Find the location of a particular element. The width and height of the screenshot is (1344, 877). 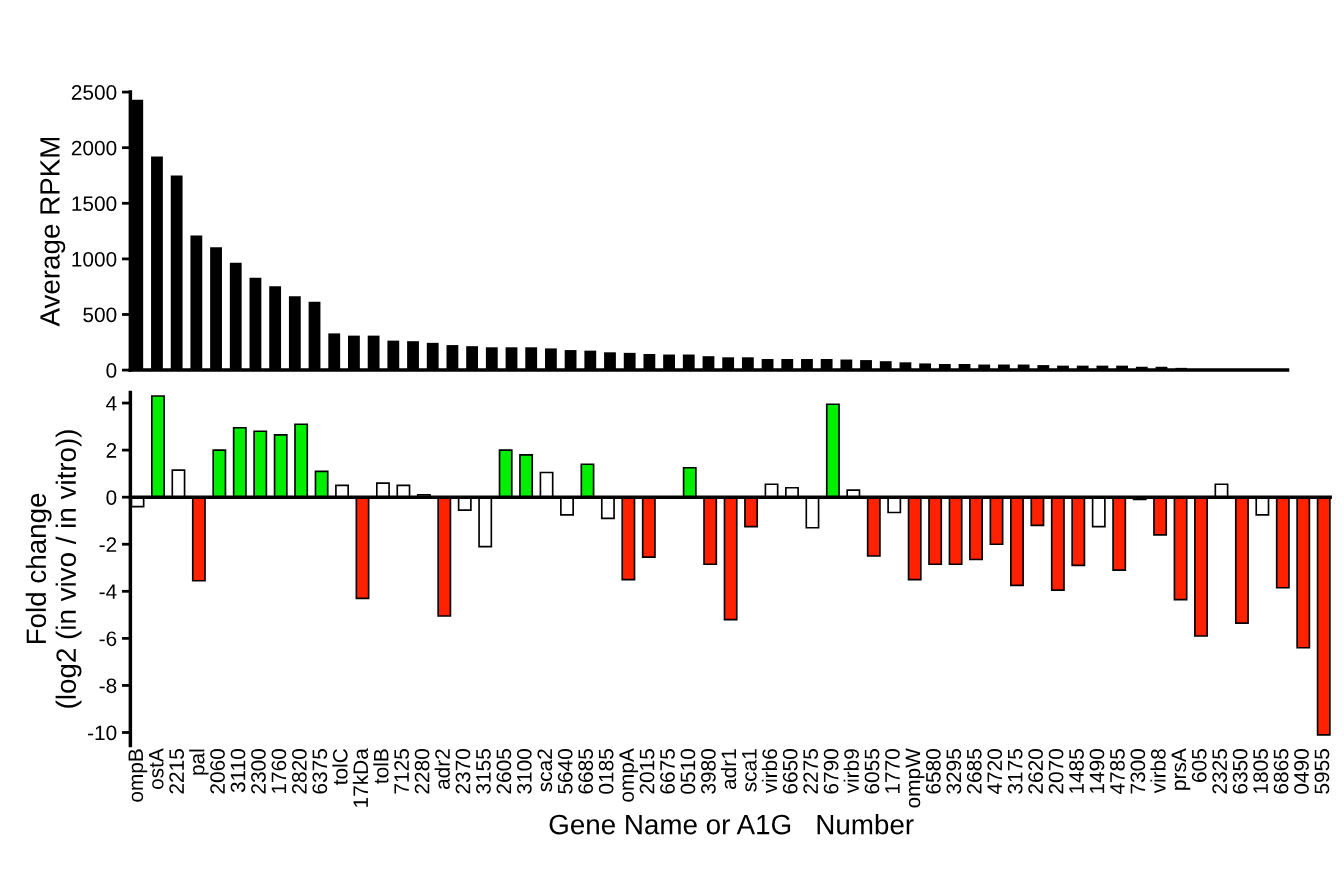

y-tick-label: -8 is located at coordinates (108, 686).